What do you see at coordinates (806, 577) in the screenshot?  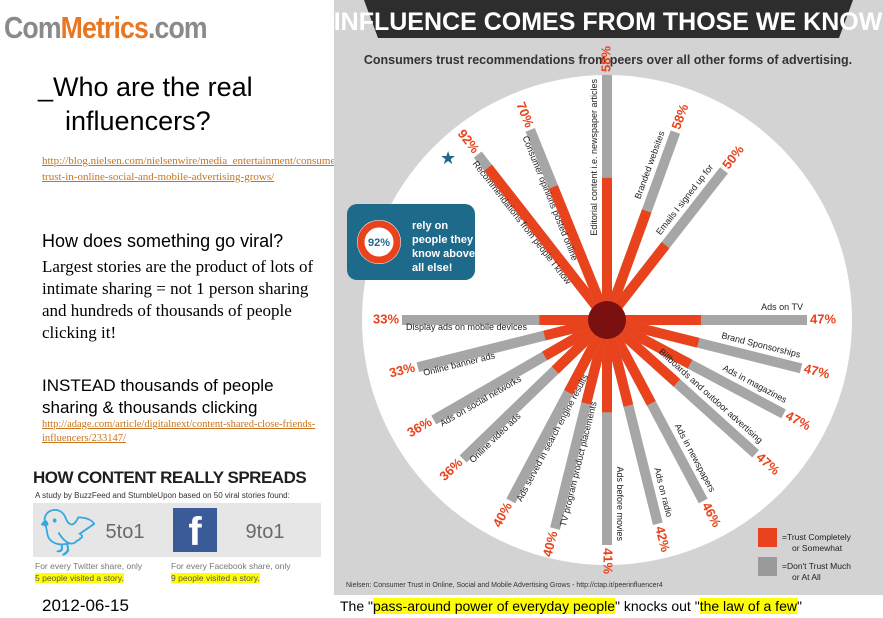 I see `legend-label-distrust-2: or At All` at bounding box center [806, 577].